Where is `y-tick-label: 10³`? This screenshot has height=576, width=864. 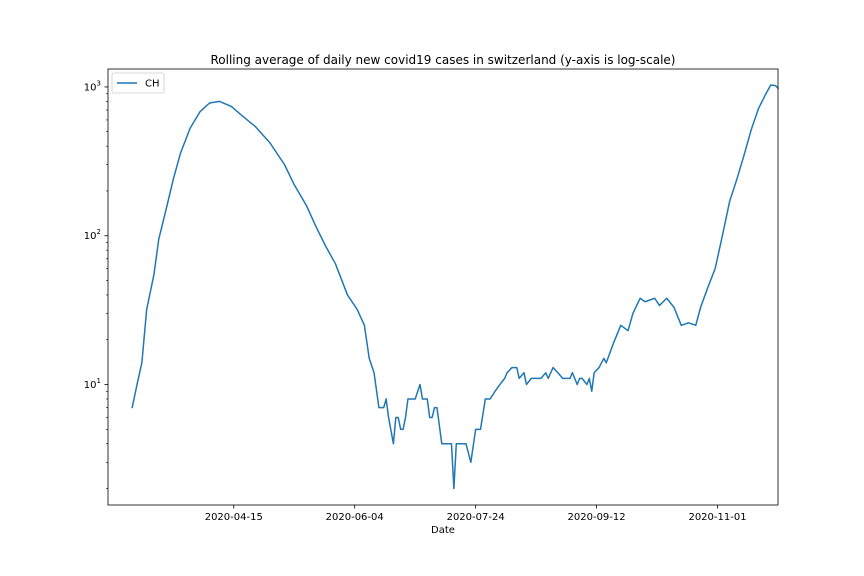 y-tick-label: 10³ is located at coordinates (92, 86).